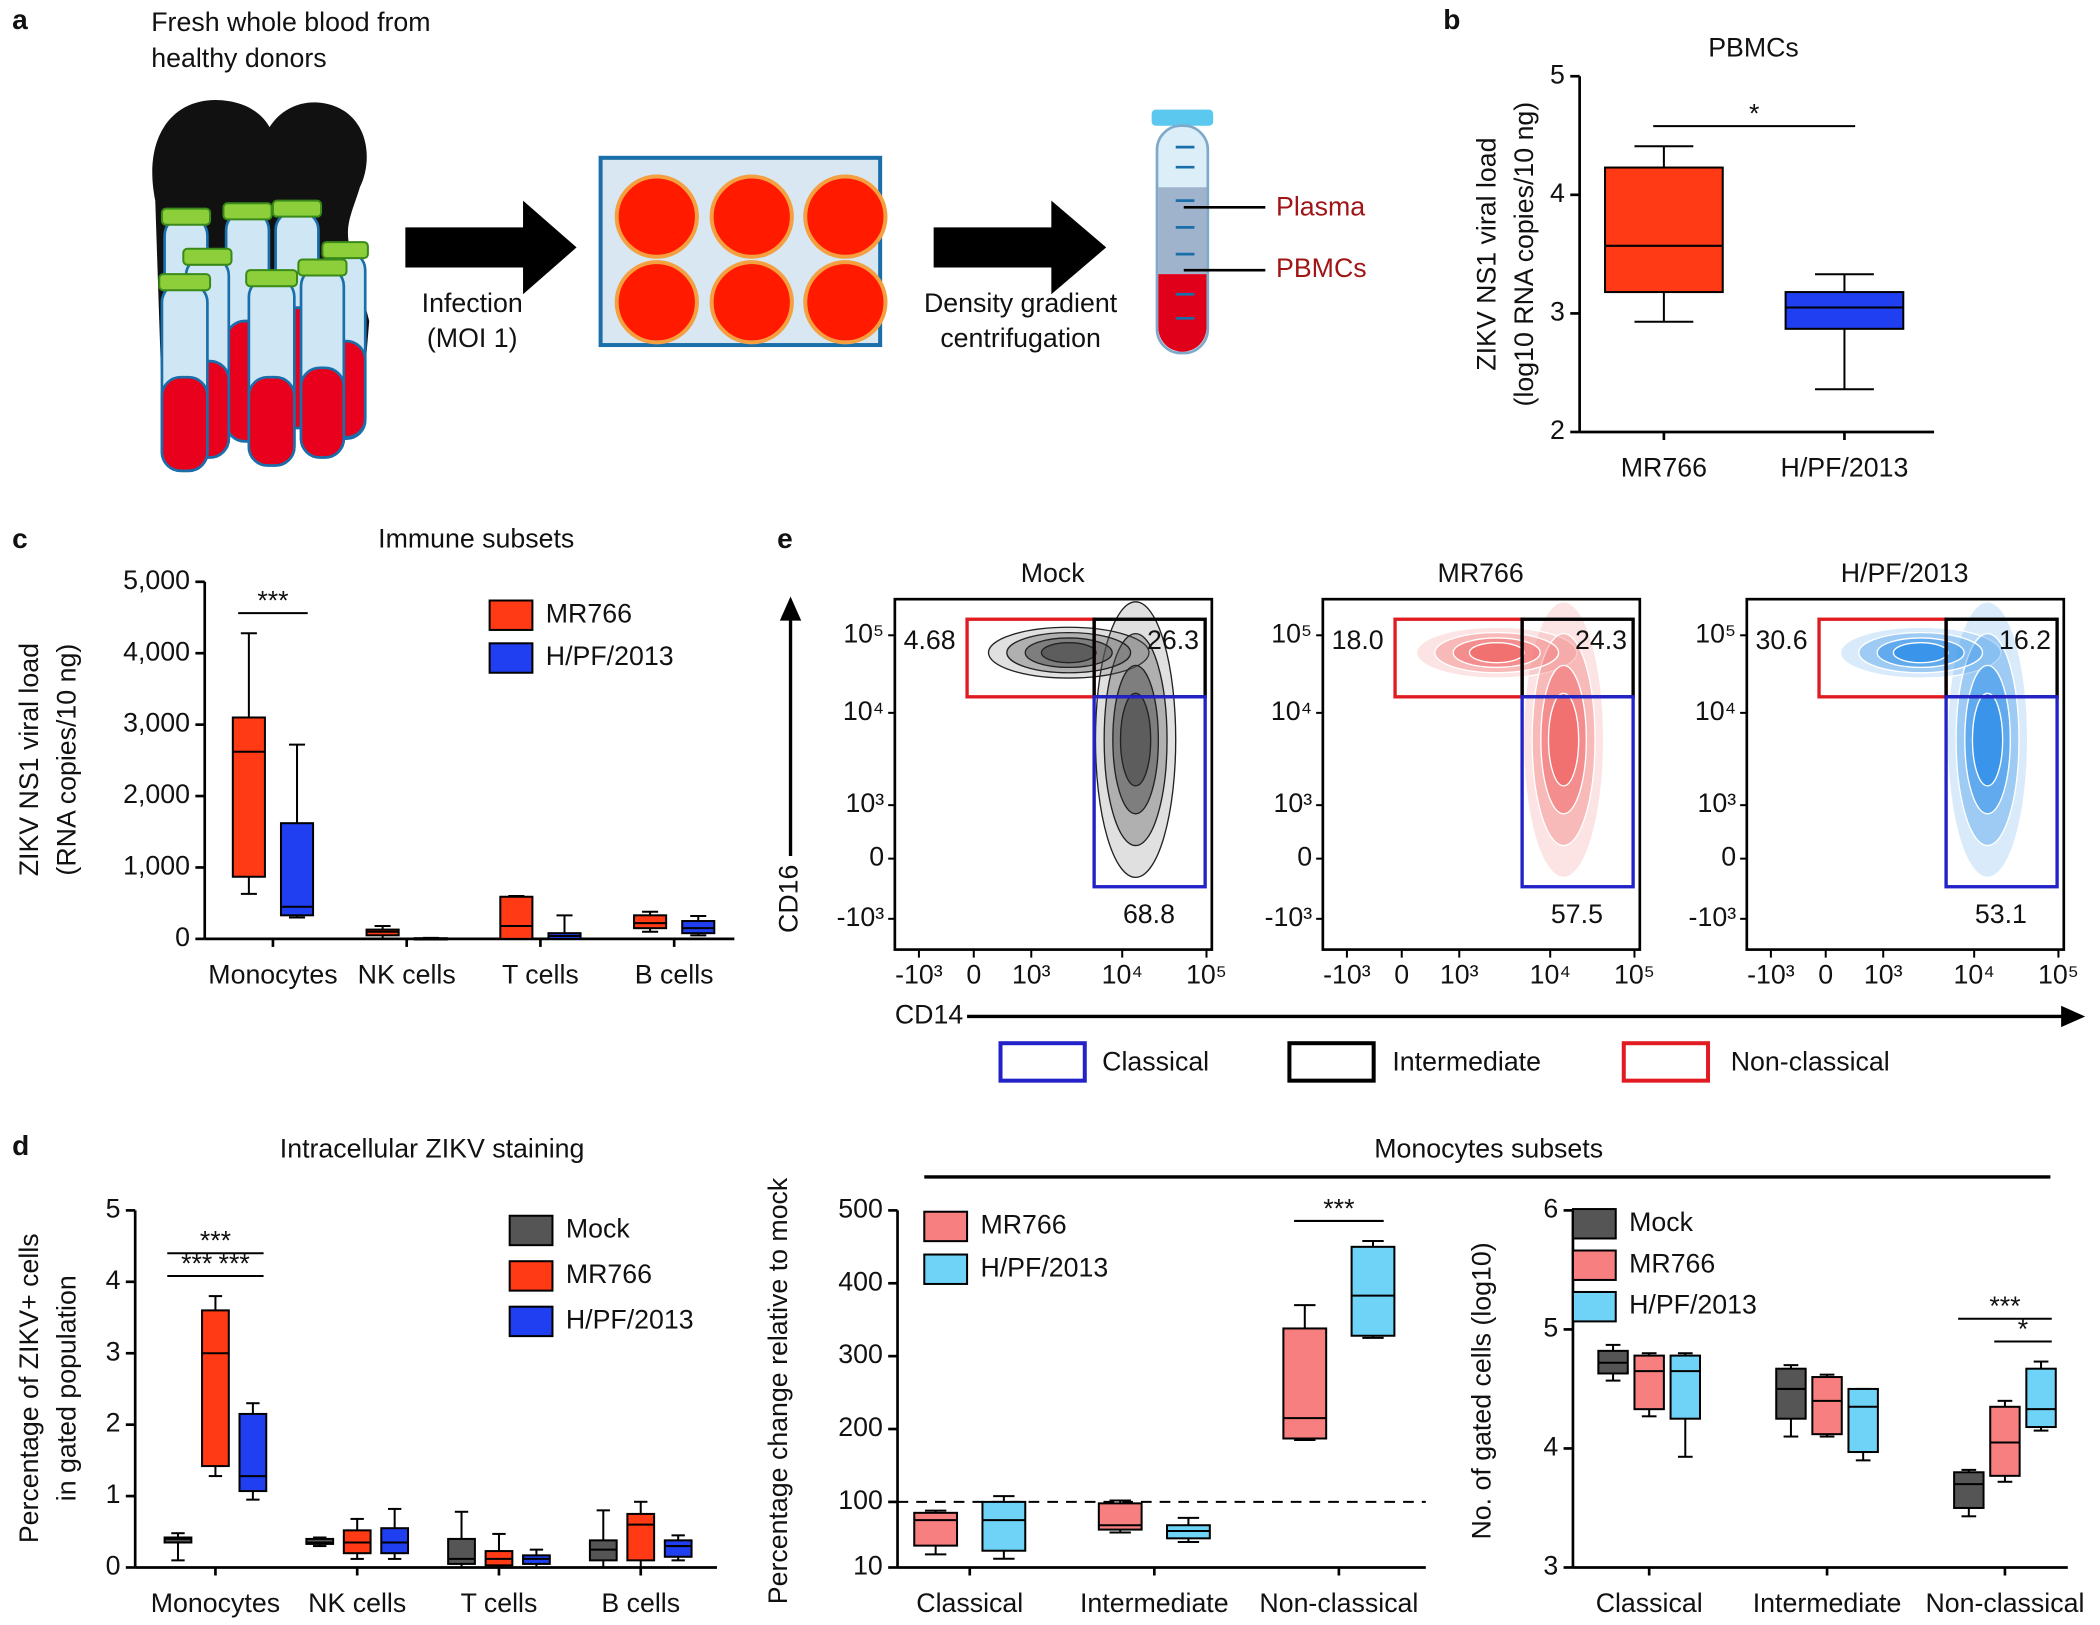  What do you see at coordinates (860, 1208) in the screenshot?
I see `y-tick-label: 500` at bounding box center [860, 1208].